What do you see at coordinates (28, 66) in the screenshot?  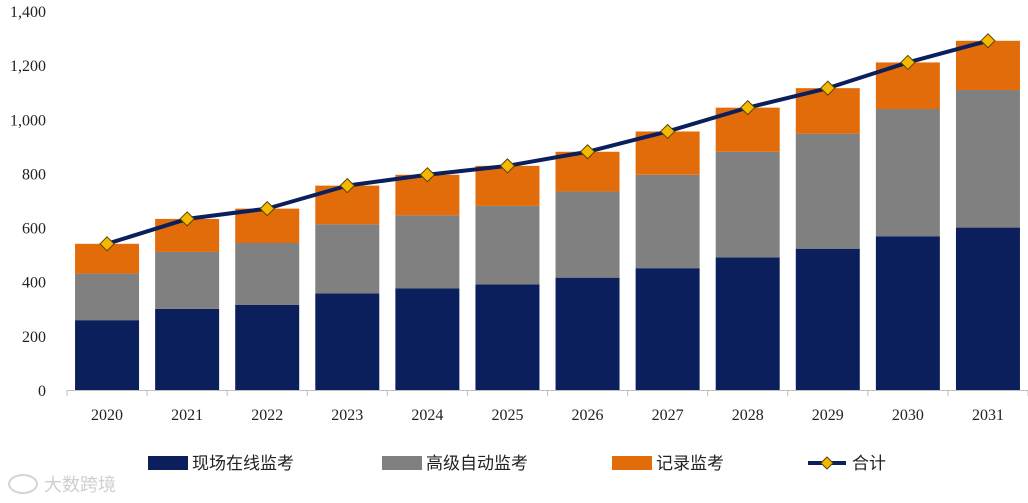 I see `y-tick-label: 1,200` at bounding box center [28, 66].